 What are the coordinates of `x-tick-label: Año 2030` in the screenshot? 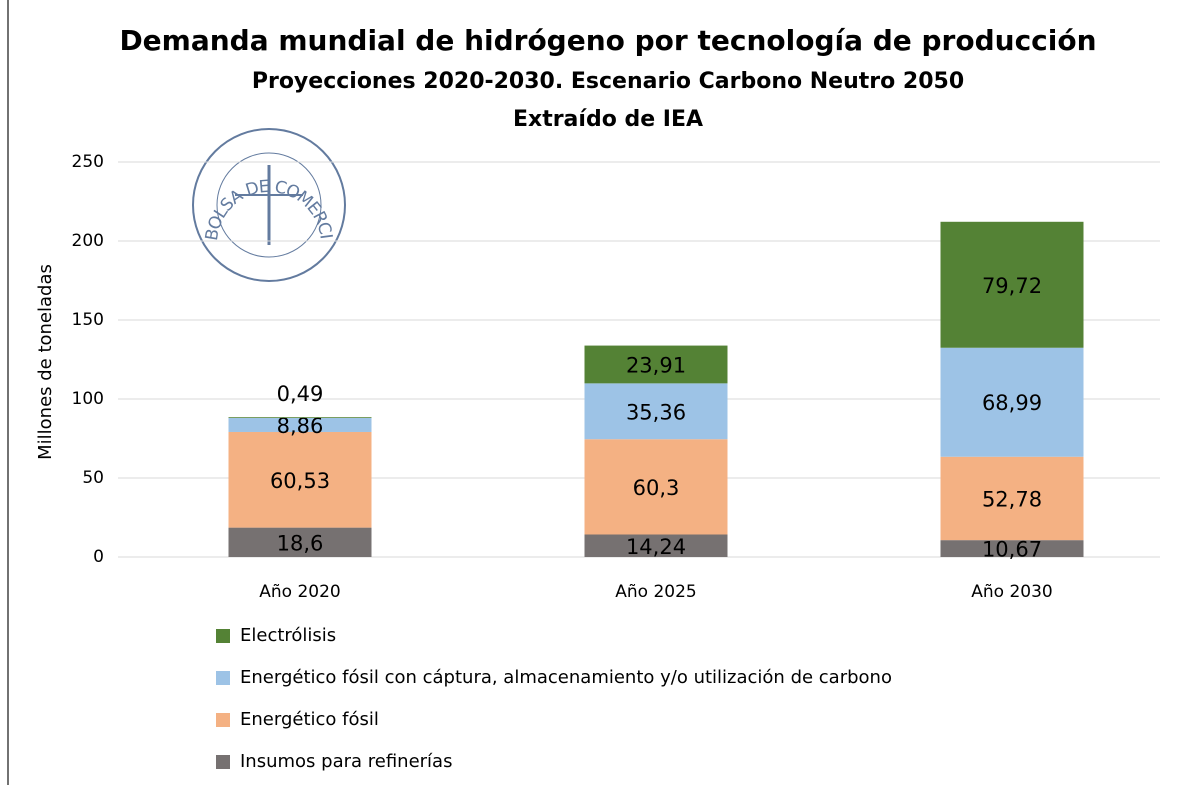 It's located at (1011, 592).